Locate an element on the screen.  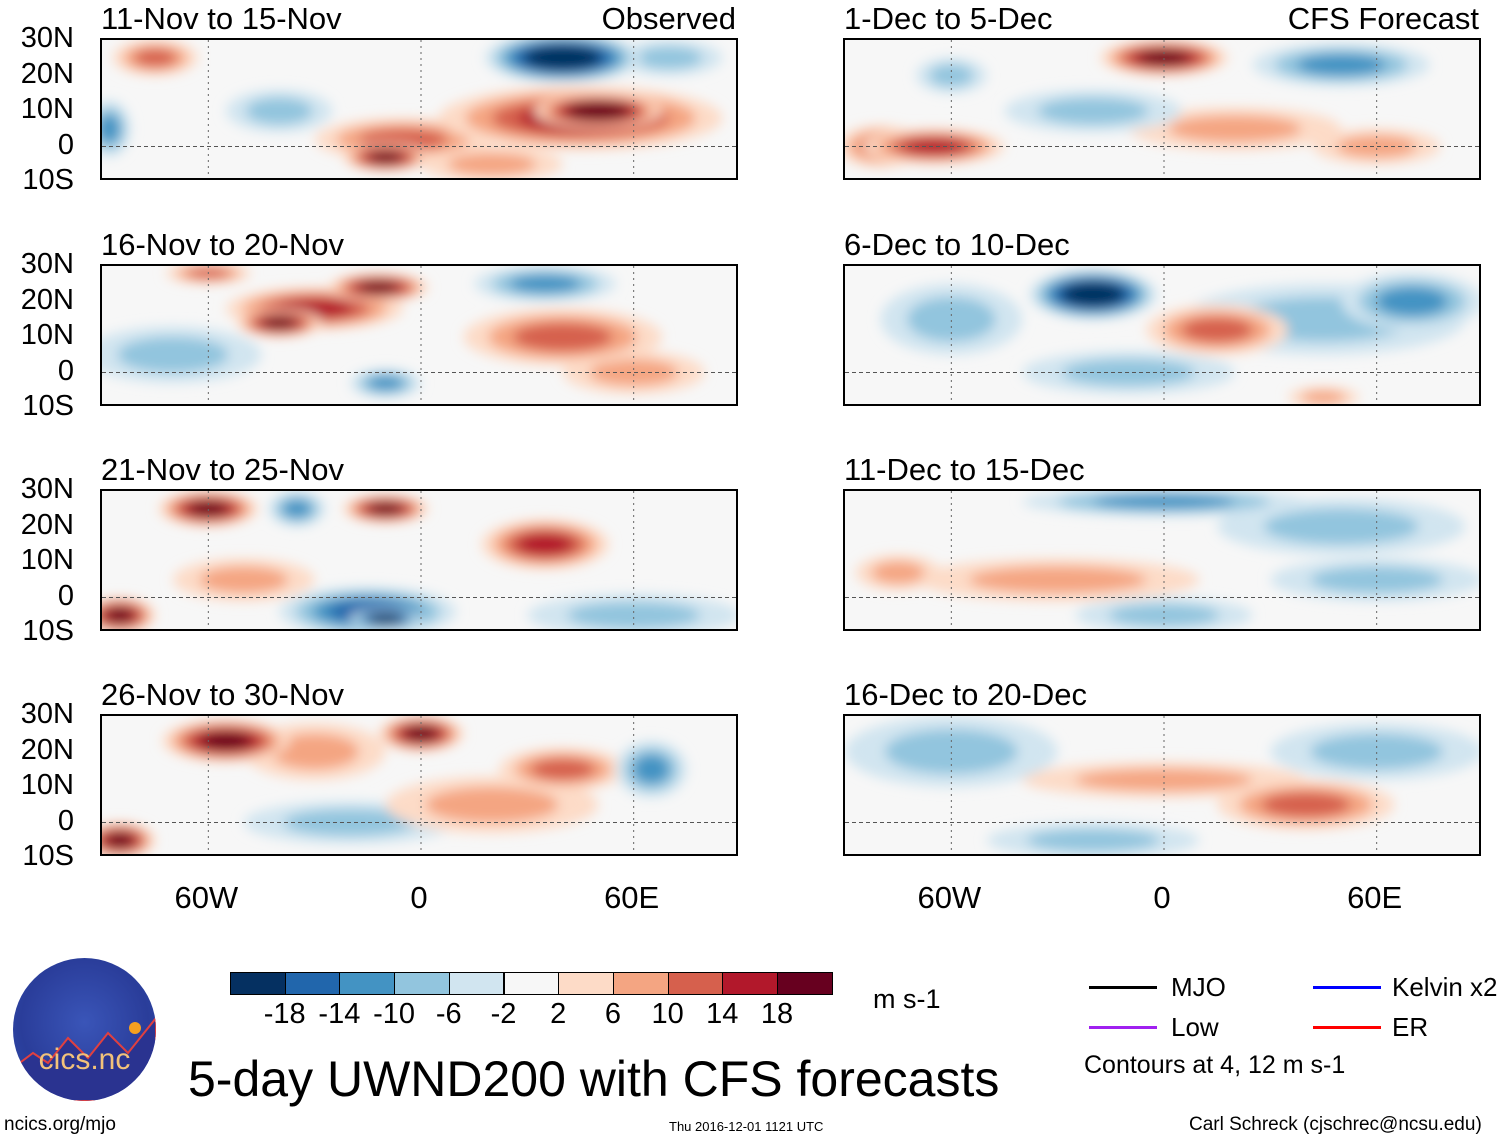
colorbar-tick: -6 is located at coordinates (448, 1014).